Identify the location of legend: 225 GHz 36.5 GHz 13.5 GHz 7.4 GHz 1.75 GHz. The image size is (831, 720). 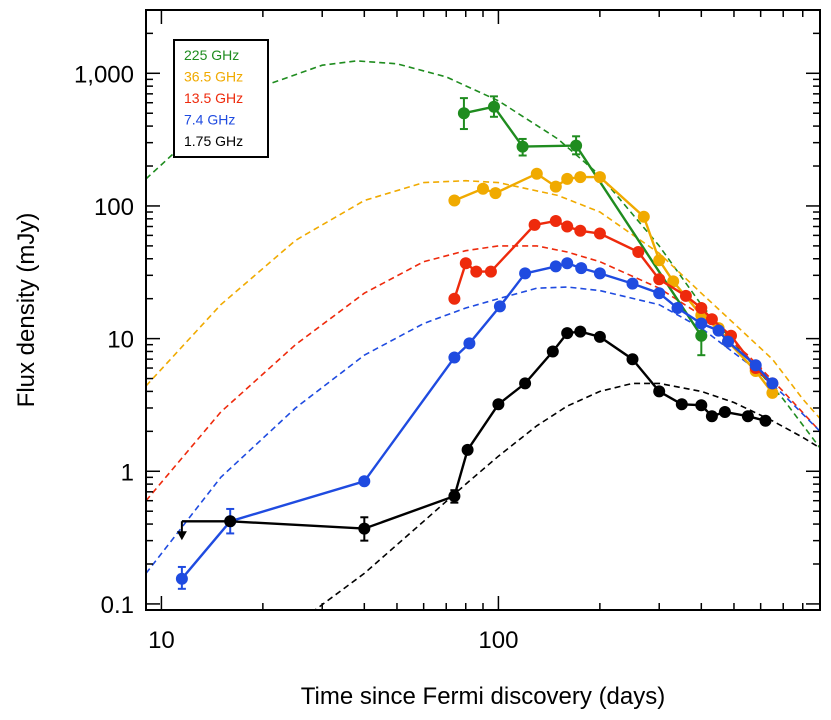
(221, 98).